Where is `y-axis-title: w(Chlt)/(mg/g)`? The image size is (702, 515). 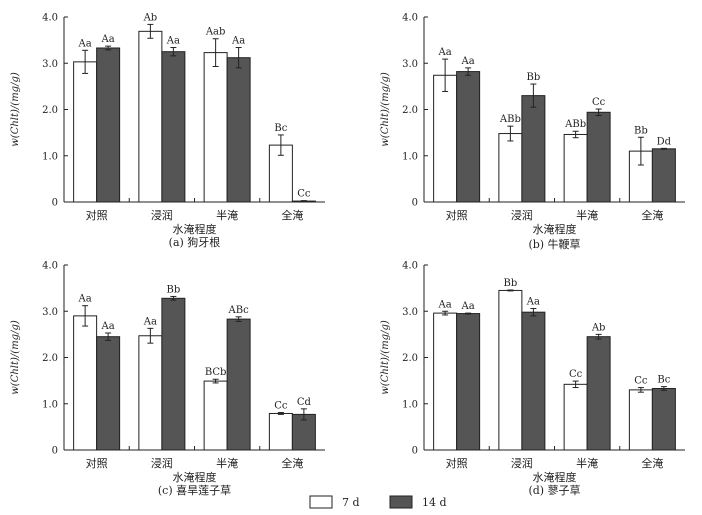 y-axis-title: w(Chlt)/(mg/g) is located at coordinates (385, 357).